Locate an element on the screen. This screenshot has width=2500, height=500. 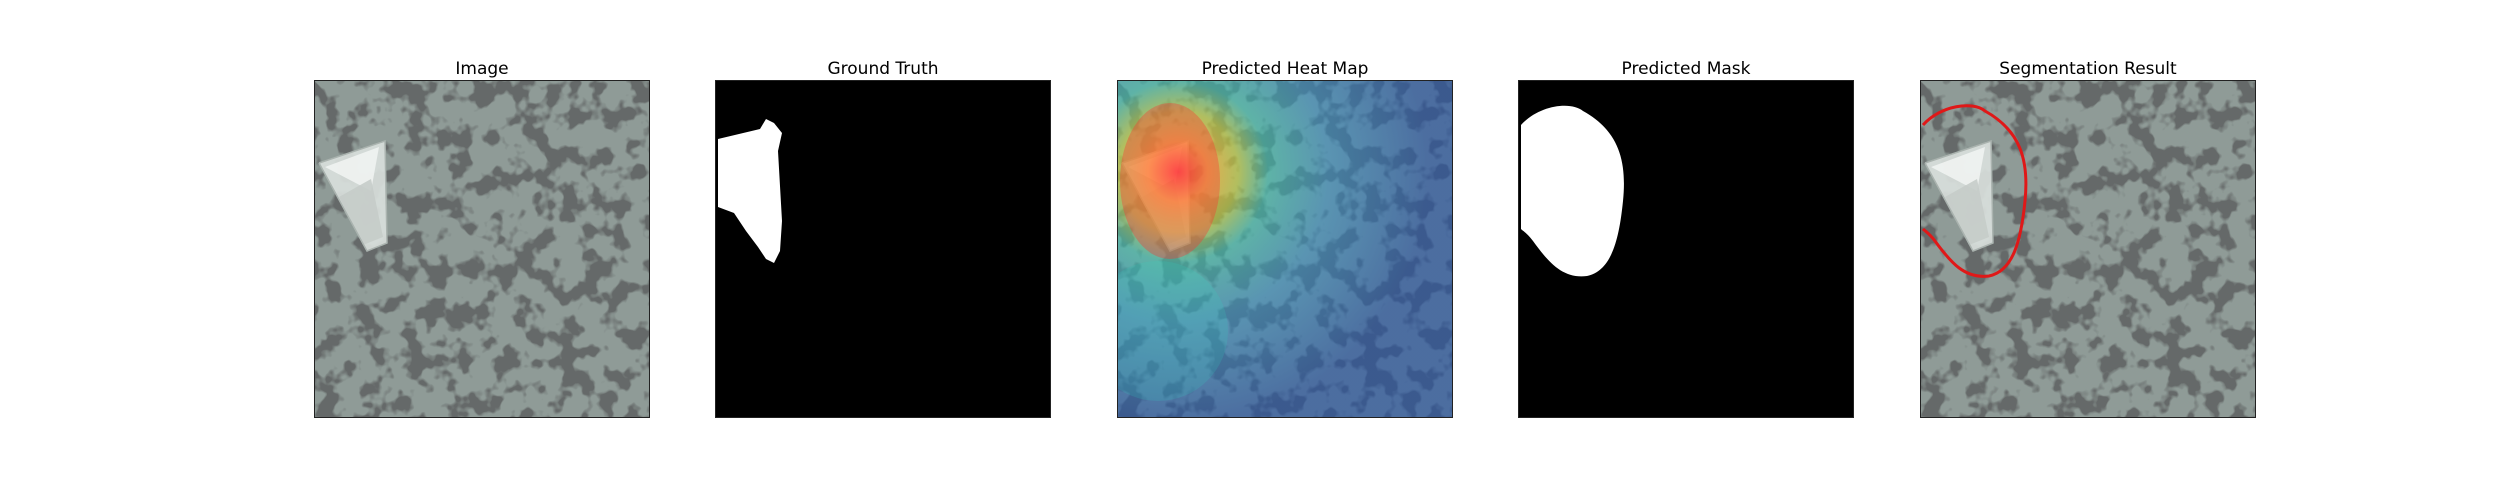
segmentation-canvas is located at coordinates (2088, 249).